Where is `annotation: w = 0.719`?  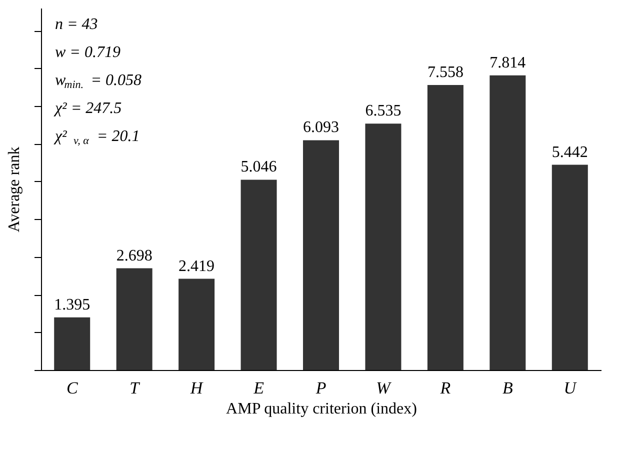 annotation: w = 0.719 is located at coordinates (87, 52).